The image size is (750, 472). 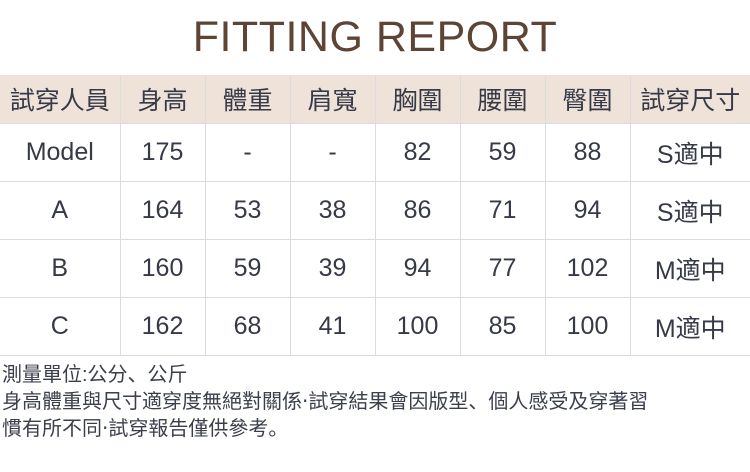 What do you see at coordinates (248, 268) in the screenshot?
I see `cell-weight: 59` at bounding box center [248, 268].